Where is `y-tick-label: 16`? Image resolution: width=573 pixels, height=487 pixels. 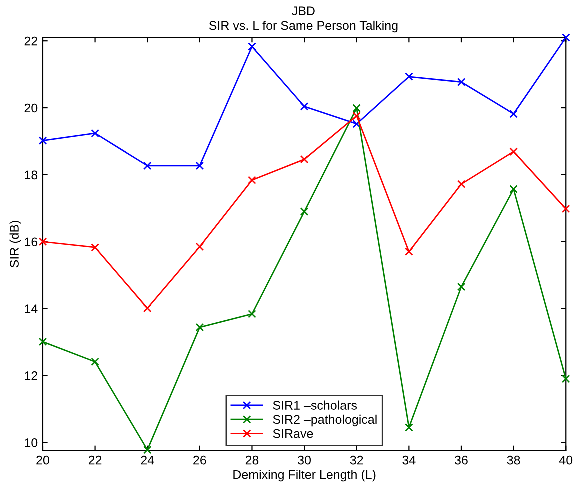
y-tick-label: 16 is located at coordinates (31, 242).